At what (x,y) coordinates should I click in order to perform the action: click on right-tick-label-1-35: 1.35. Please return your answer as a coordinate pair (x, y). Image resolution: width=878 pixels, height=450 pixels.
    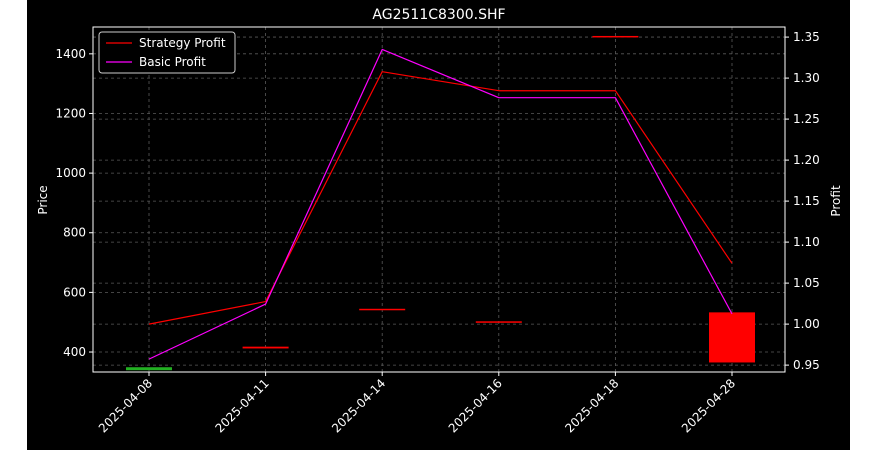
    Looking at the image, I should click on (806, 37).